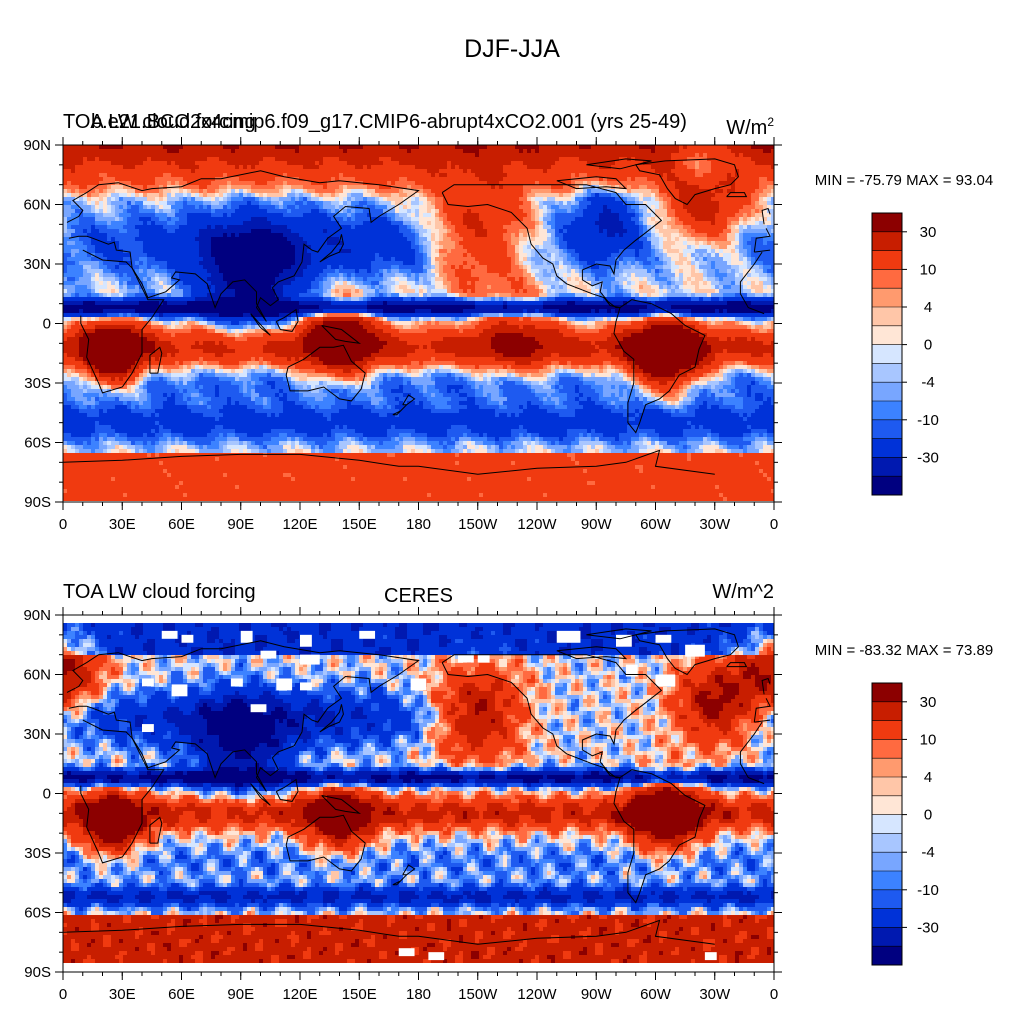 This screenshot has width=1024, height=1024. Describe the element at coordinates (928, 269) in the screenshot. I see `colorbar-label: 10` at that location.